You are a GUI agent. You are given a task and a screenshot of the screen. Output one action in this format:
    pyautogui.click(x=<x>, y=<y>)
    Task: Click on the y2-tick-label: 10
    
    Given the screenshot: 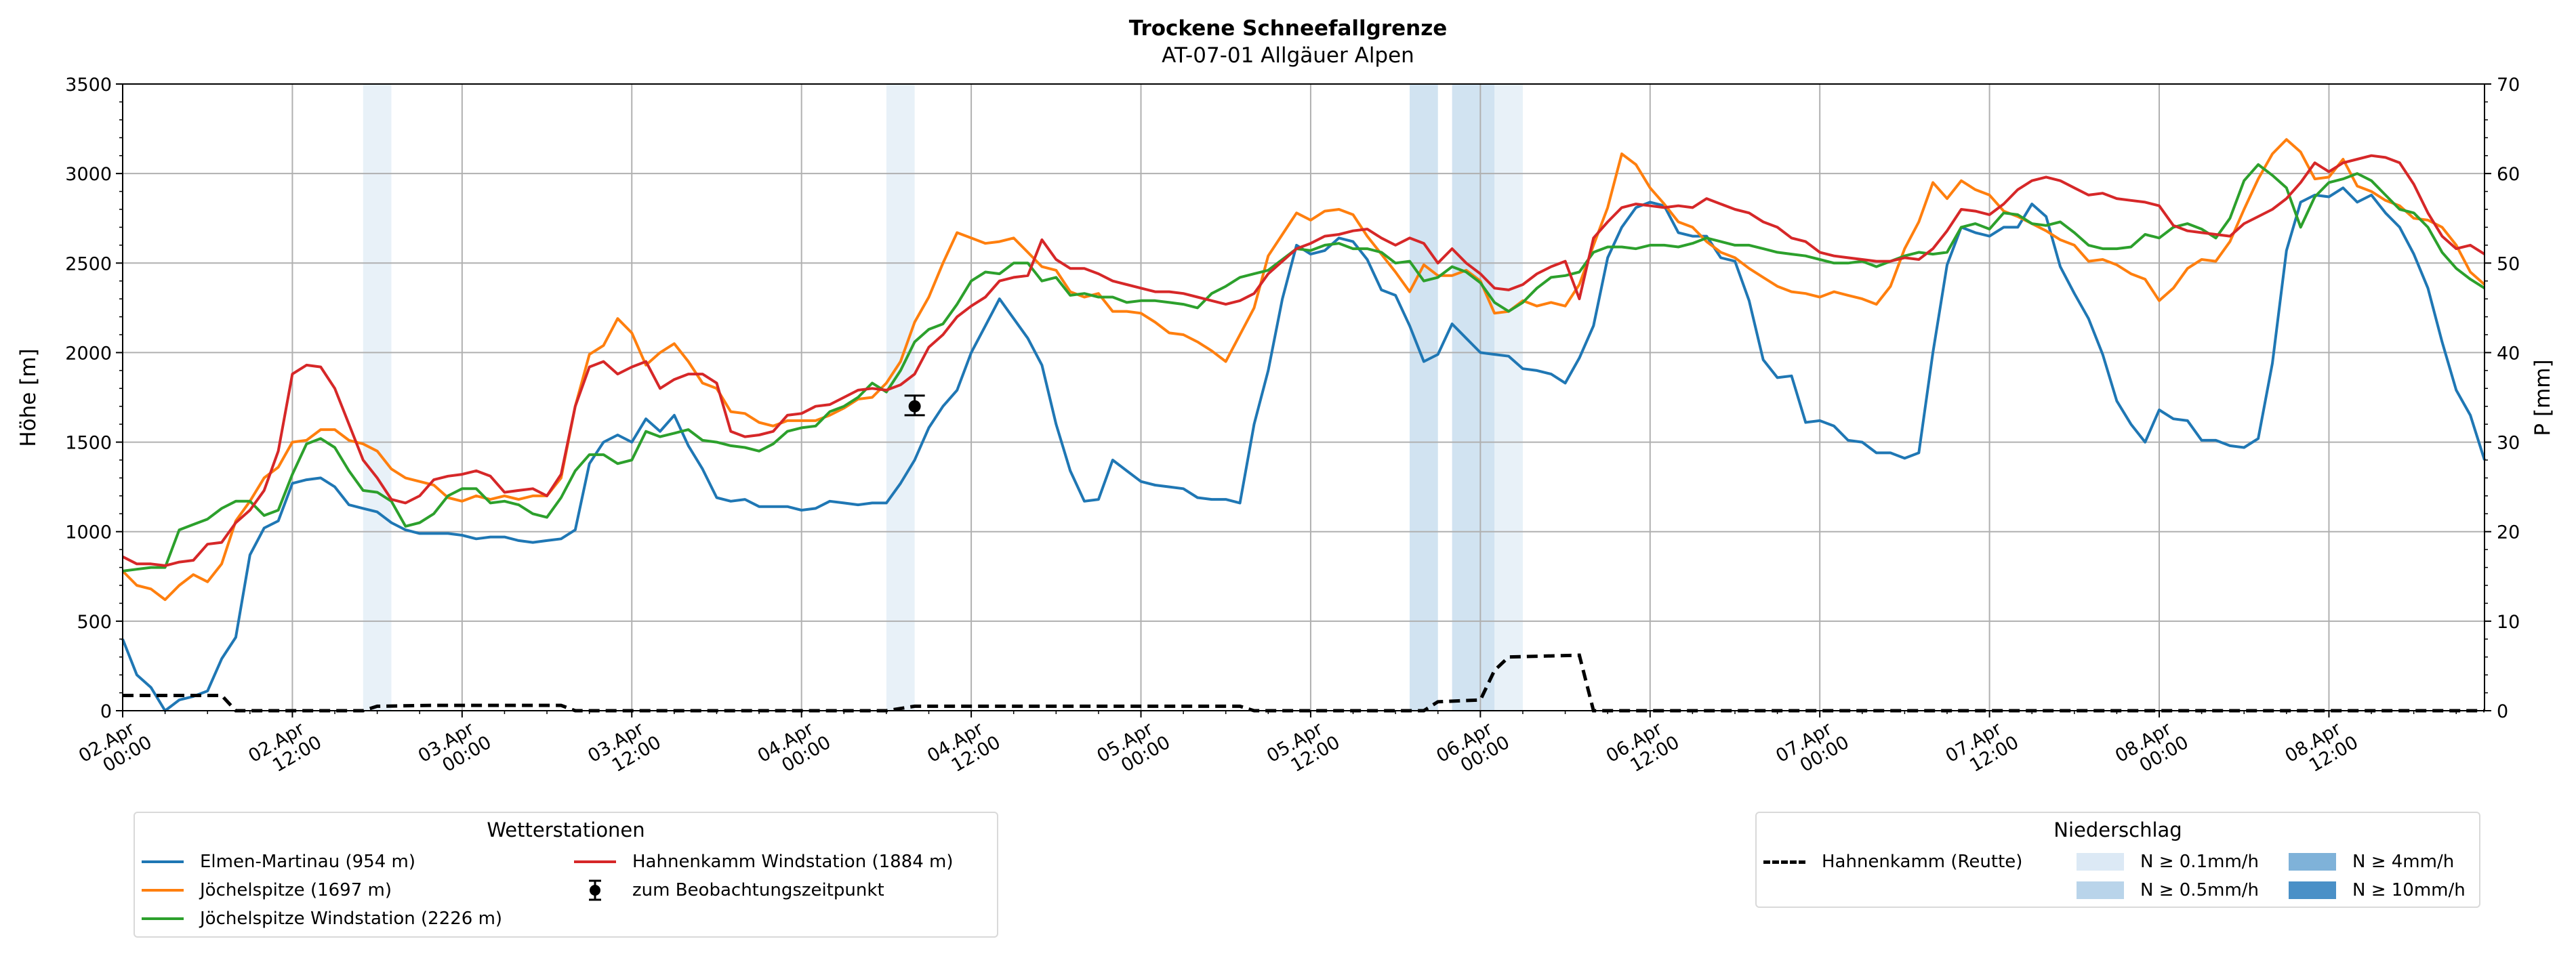 What is the action you would take?
    pyautogui.click(x=2509, y=622)
    